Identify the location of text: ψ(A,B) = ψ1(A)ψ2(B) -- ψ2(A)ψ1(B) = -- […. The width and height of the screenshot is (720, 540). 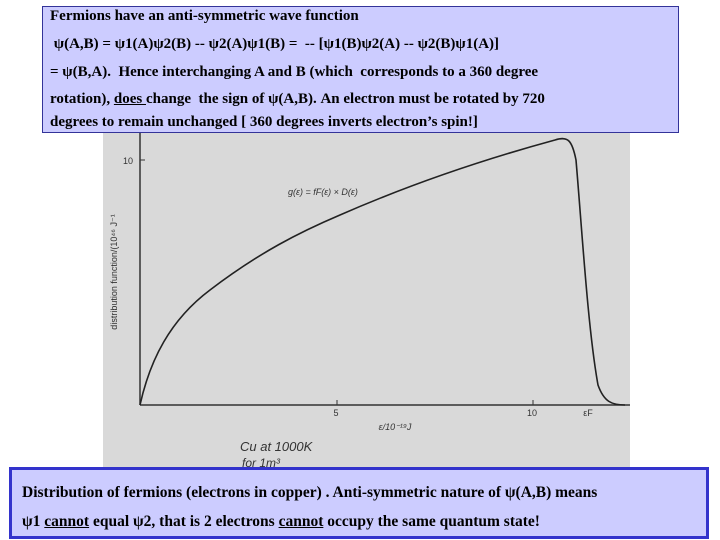
(275, 44).